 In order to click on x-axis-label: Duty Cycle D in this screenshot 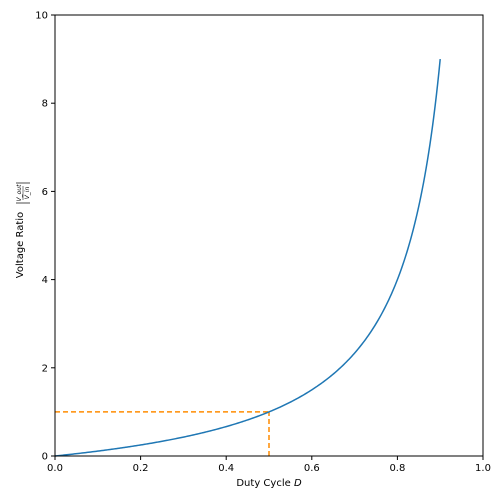, I will do `click(269, 483)`.